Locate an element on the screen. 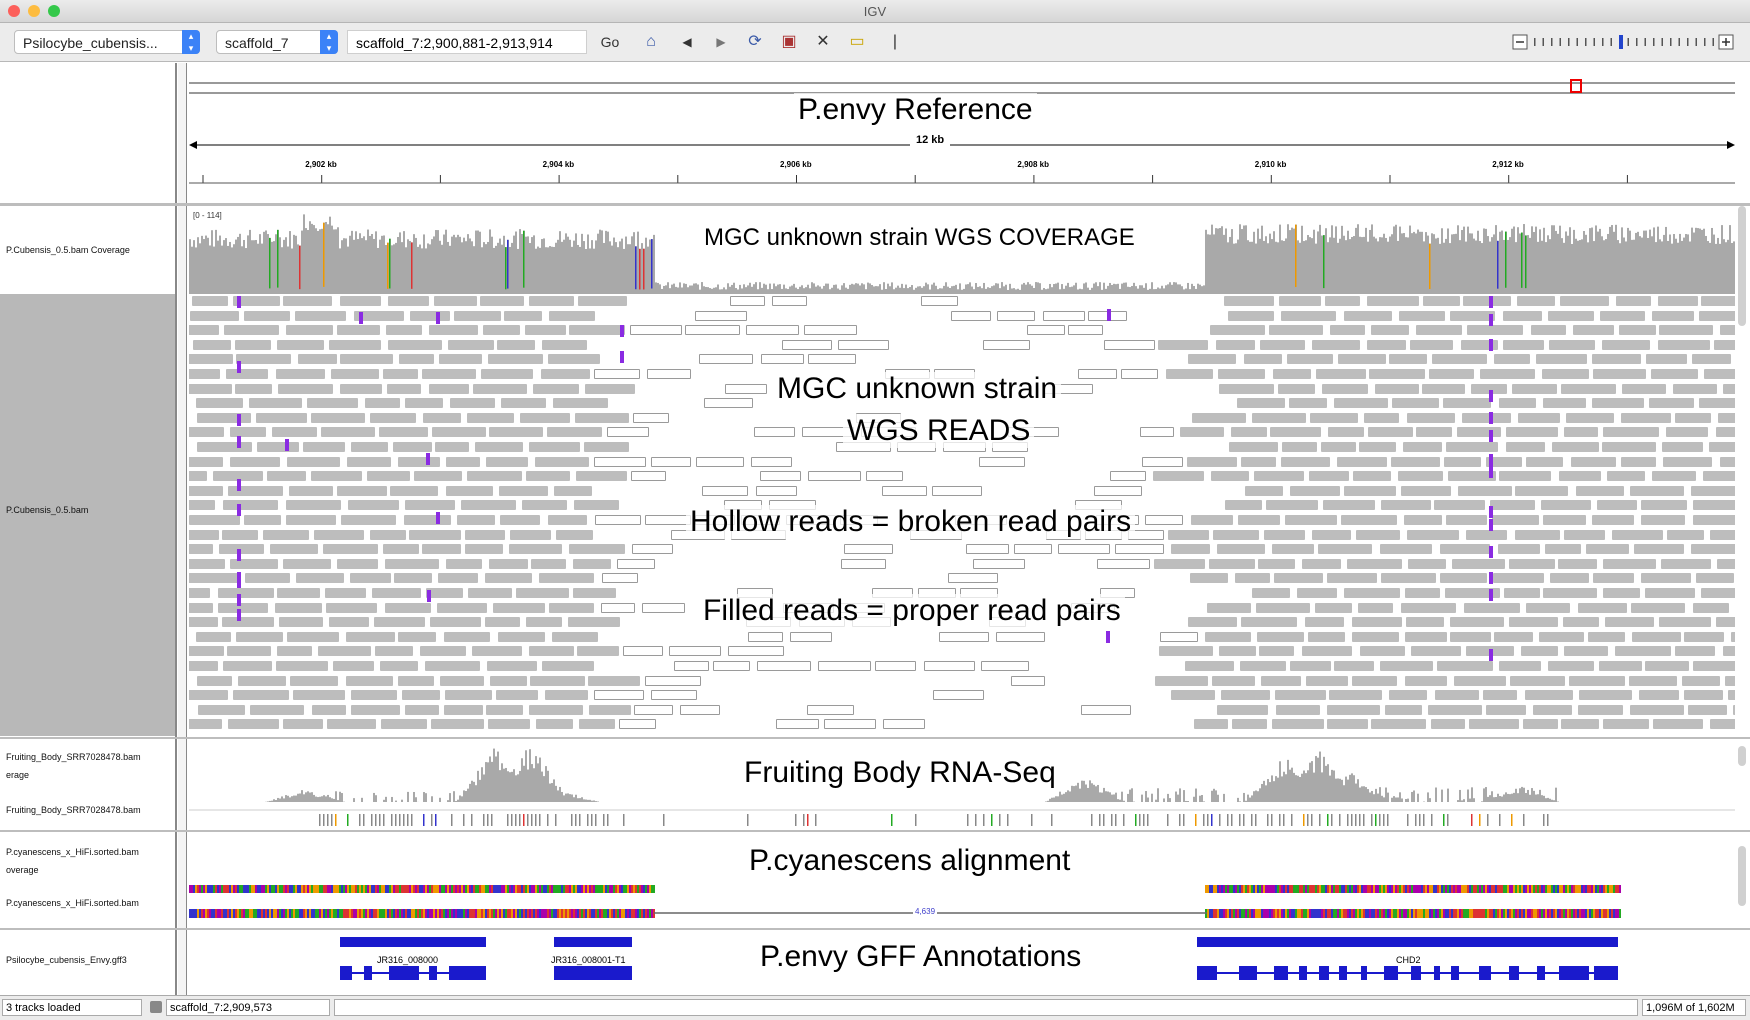 Image resolution: width=1750 pixels, height=1020 pixels. gene-feature is located at coordinates (593, 942).